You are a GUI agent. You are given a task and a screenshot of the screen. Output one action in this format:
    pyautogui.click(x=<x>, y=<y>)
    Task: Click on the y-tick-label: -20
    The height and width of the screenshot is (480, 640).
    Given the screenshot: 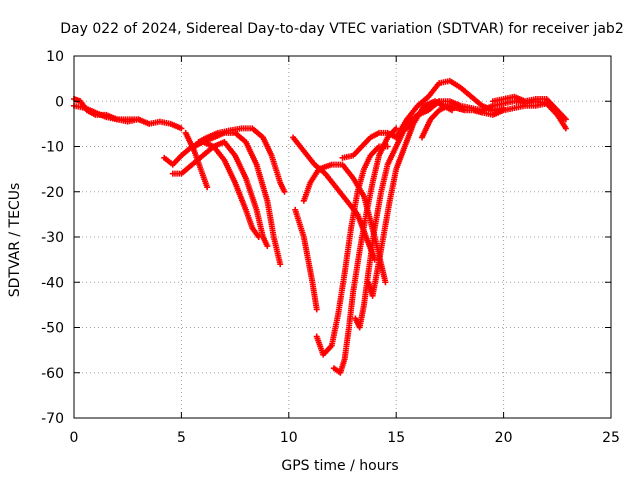 What is the action you would take?
    pyautogui.click(x=52, y=193)
    